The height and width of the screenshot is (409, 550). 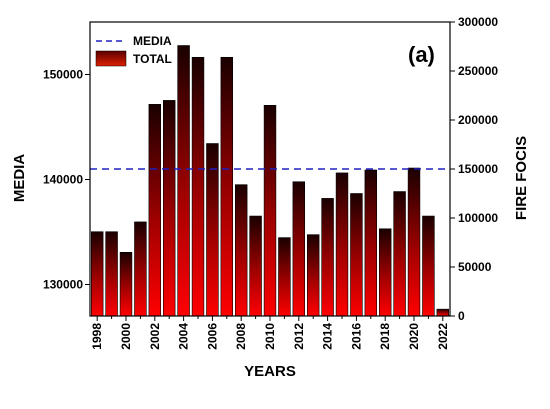 What do you see at coordinates (255, 266) in the screenshot?
I see `bar-2009` at bounding box center [255, 266].